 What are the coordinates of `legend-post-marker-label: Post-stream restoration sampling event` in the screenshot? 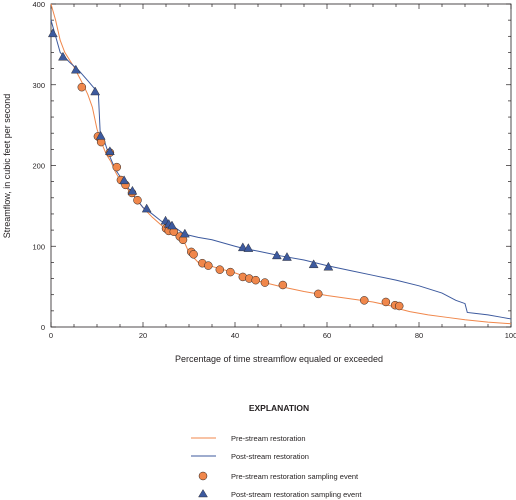 It's located at (296, 494).